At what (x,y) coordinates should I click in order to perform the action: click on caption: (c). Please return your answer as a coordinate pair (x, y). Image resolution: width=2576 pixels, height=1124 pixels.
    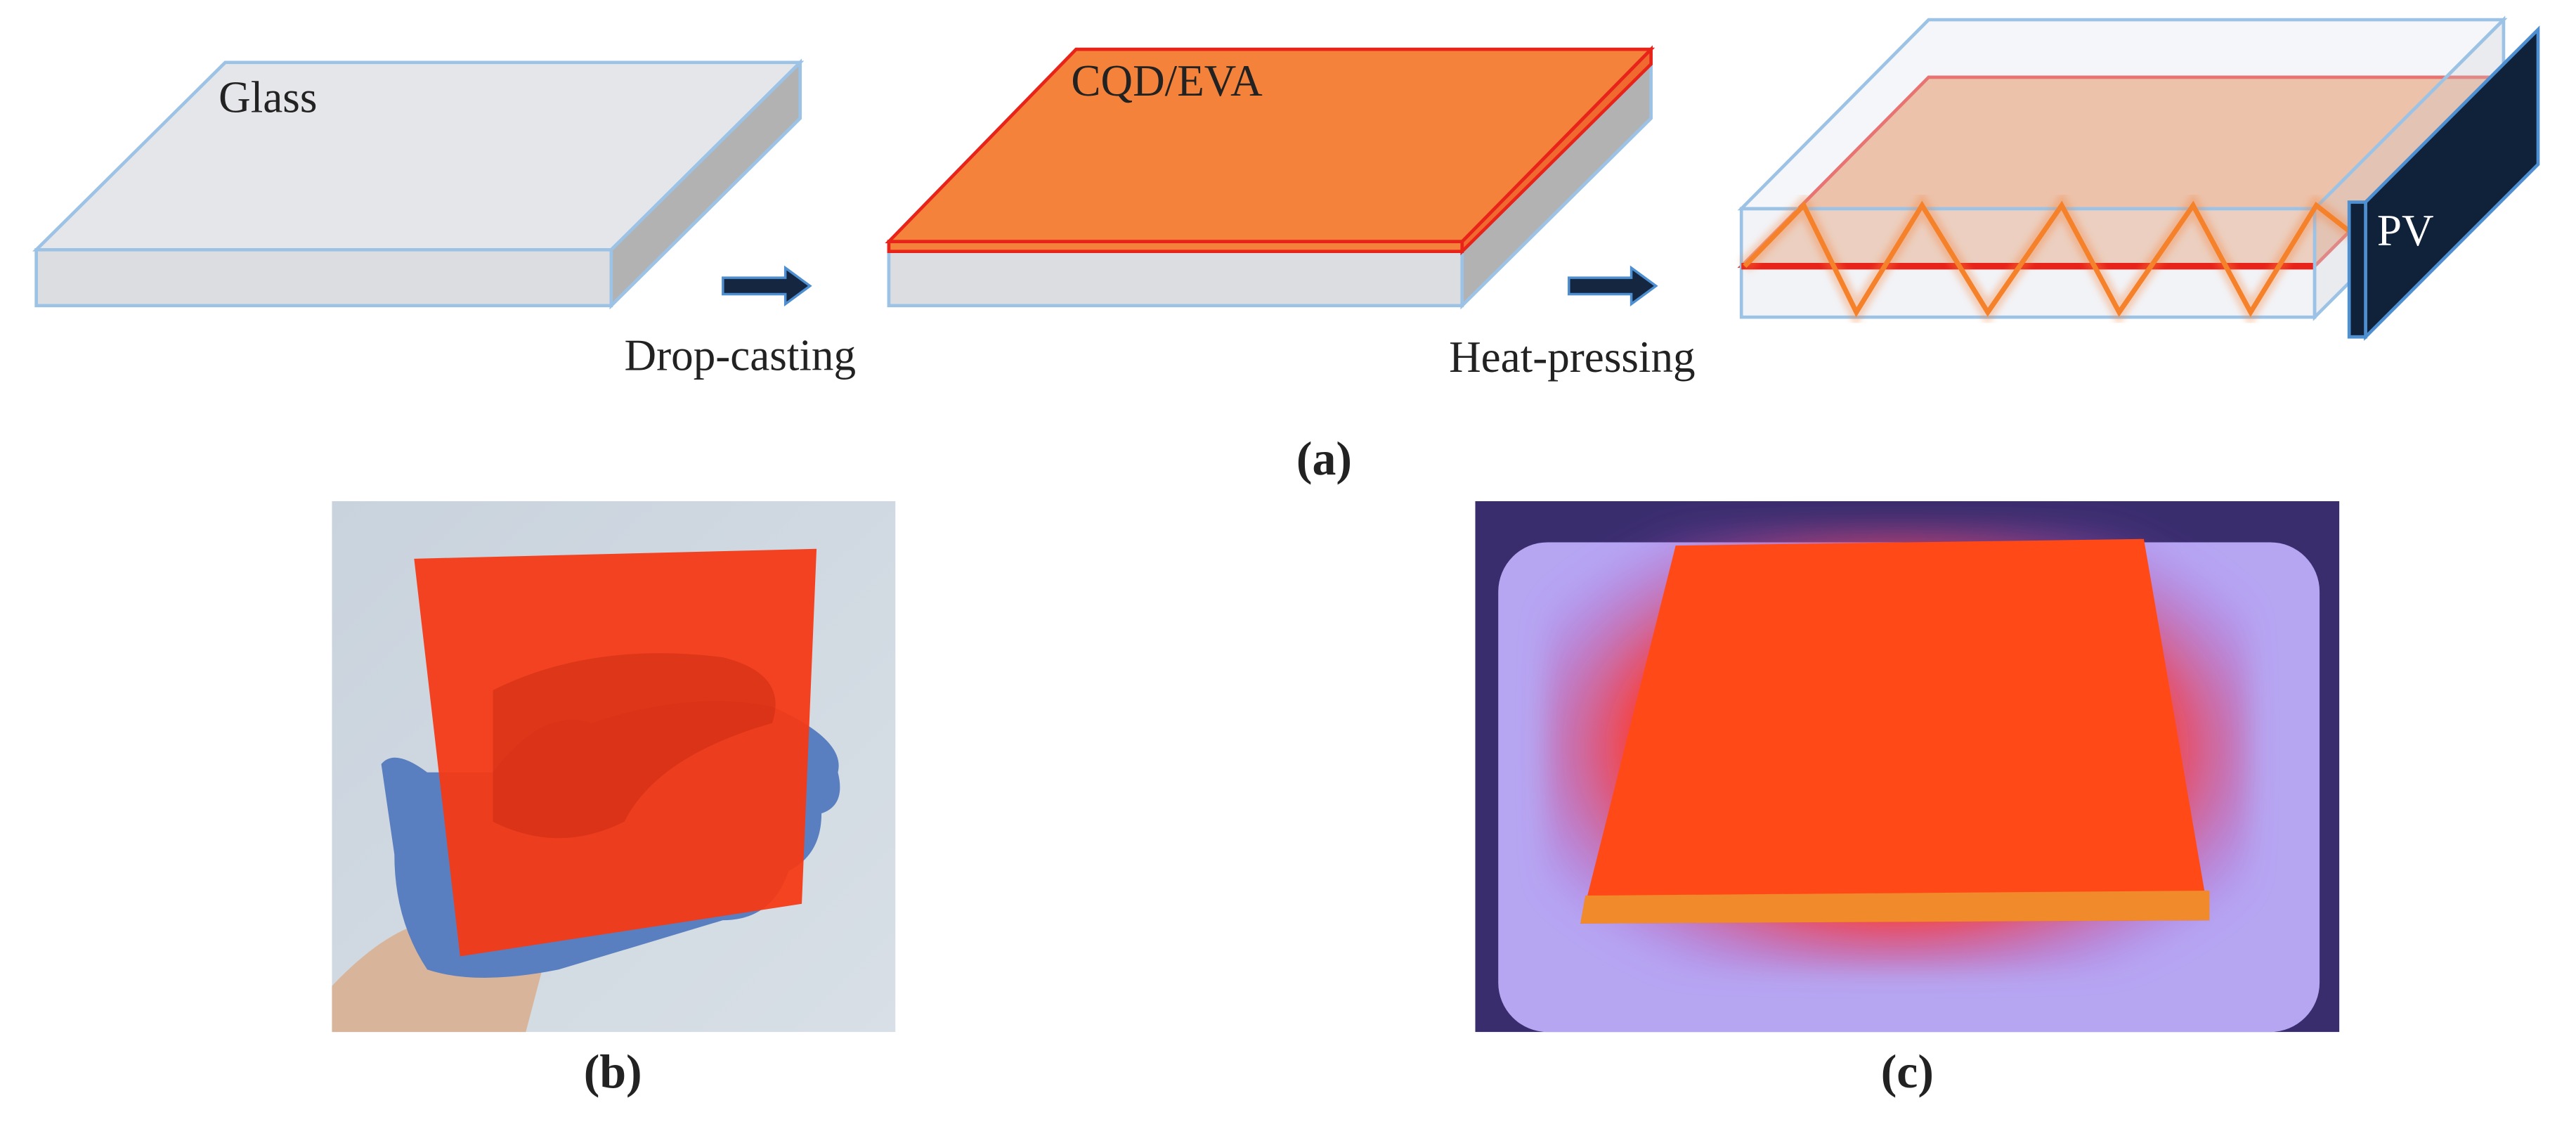
    Looking at the image, I should click on (1907, 1071).